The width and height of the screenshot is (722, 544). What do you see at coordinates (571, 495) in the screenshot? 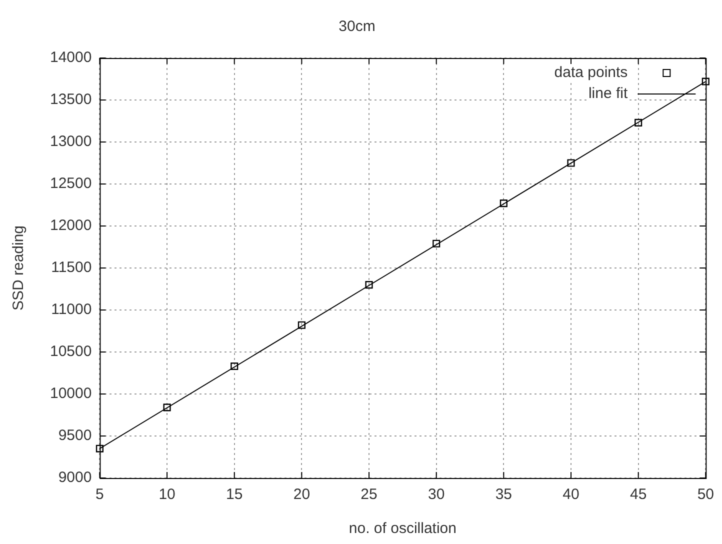
I see `x-tick-label: 40` at bounding box center [571, 495].